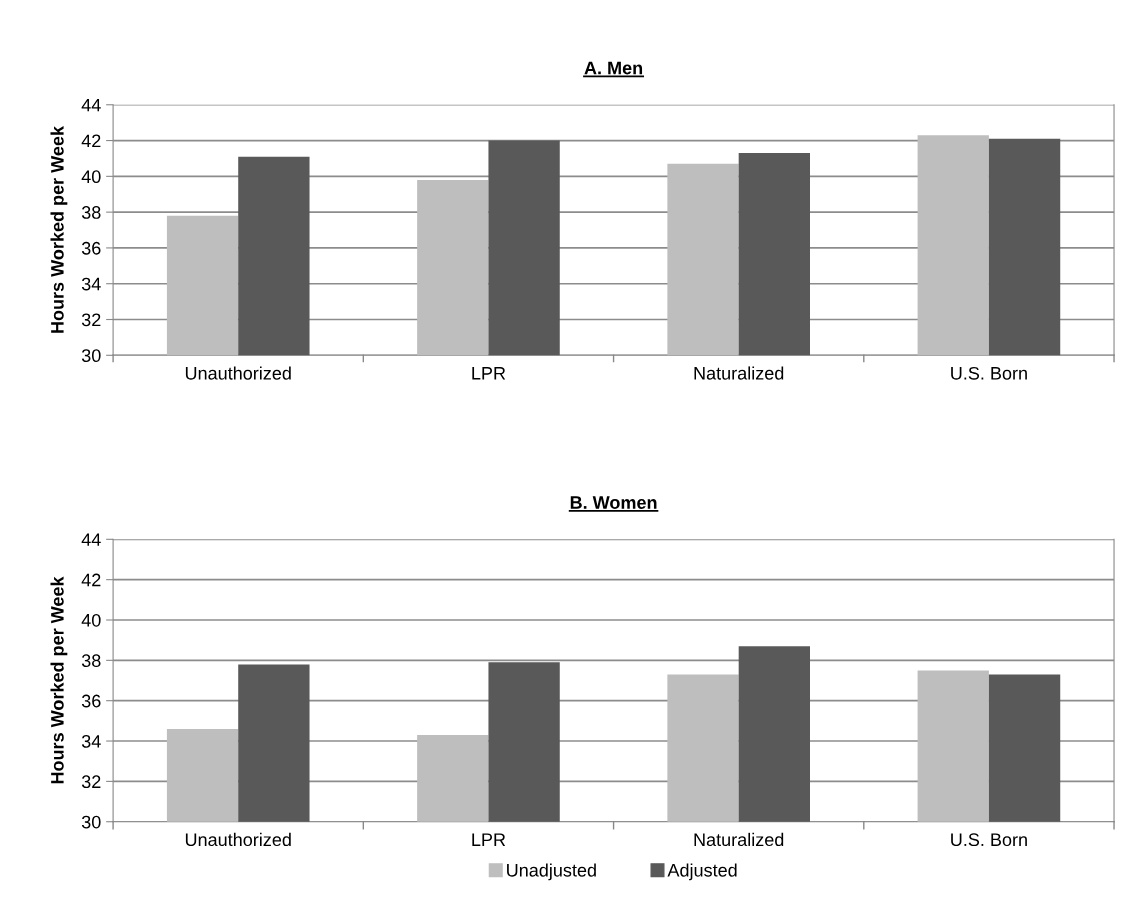  Describe the element at coordinates (613, 68) in the screenshot. I see `chart-title: A. Men` at that location.